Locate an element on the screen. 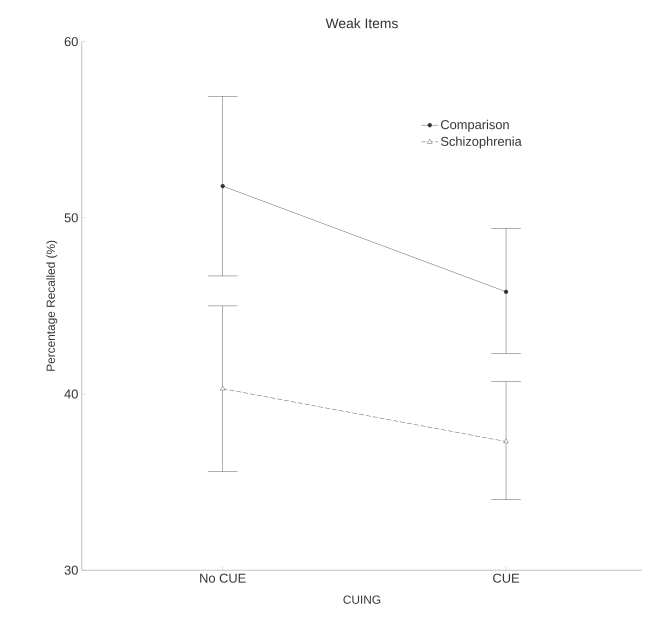  y-tick-label: 50 is located at coordinates (71, 218).